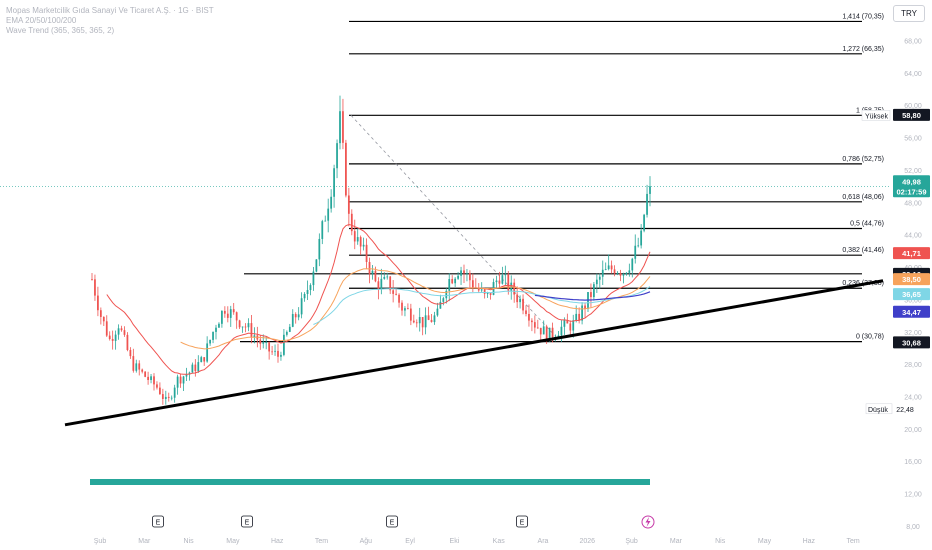 Image resolution: width=932 pixels, height=550 pixels. What do you see at coordinates (41, 20) in the screenshot?
I see `ema-indicator-label: EMA 20/50/100/200` at bounding box center [41, 20].